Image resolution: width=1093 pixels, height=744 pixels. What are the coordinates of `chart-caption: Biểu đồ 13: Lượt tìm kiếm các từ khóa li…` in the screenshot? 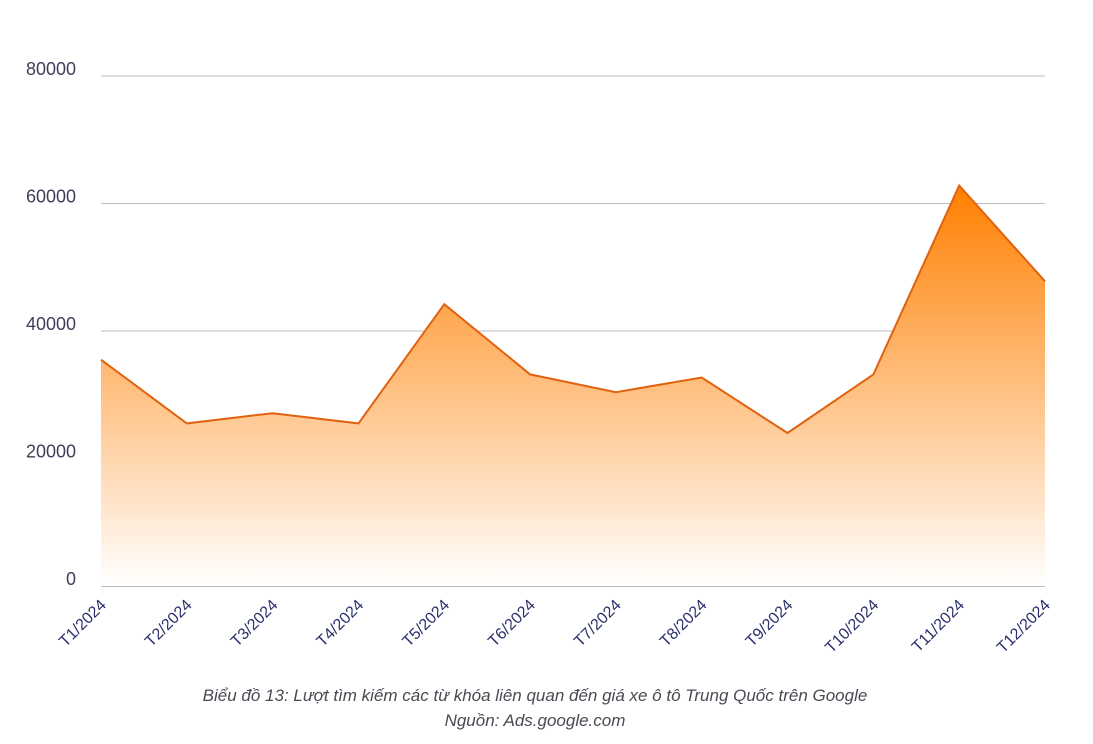 It's located at (535, 695).